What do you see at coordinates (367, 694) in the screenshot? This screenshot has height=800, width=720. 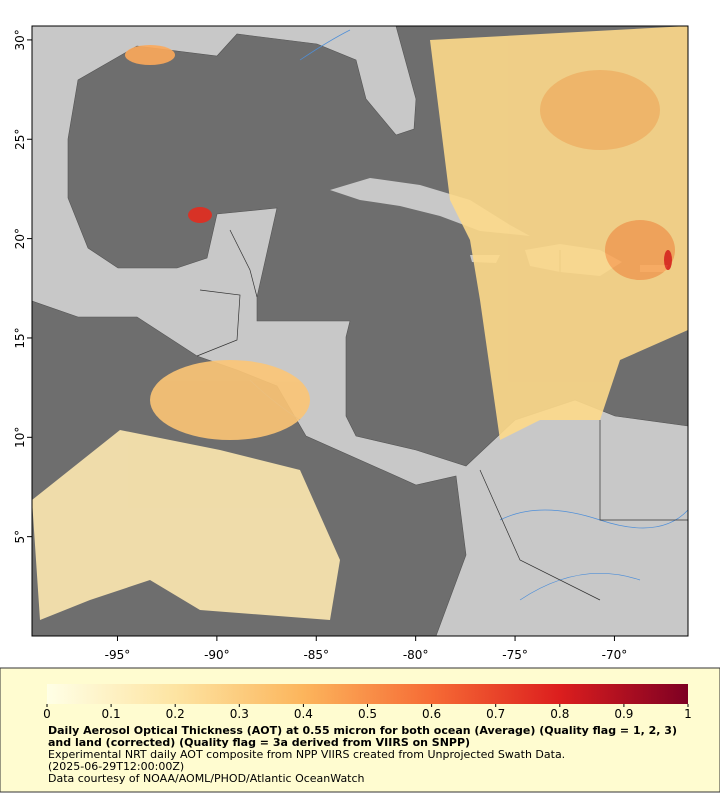 I see `colorbar` at bounding box center [367, 694].